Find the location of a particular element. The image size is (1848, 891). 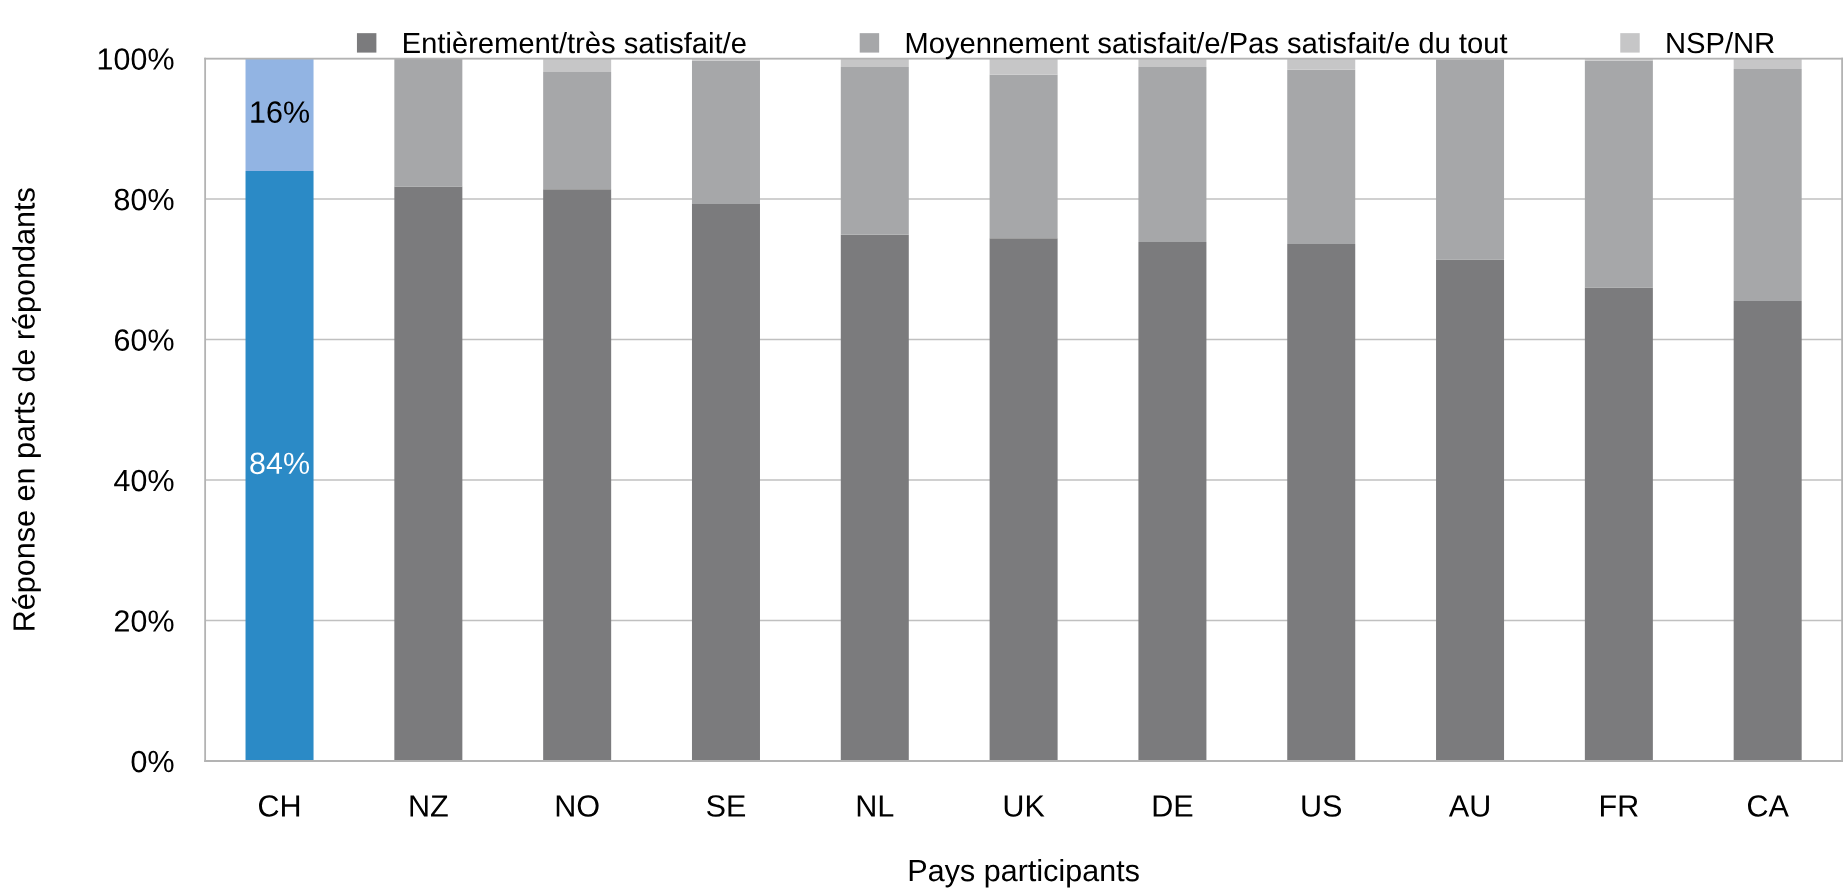

y-tick-label: 80% is located at coordinates (144, 199).